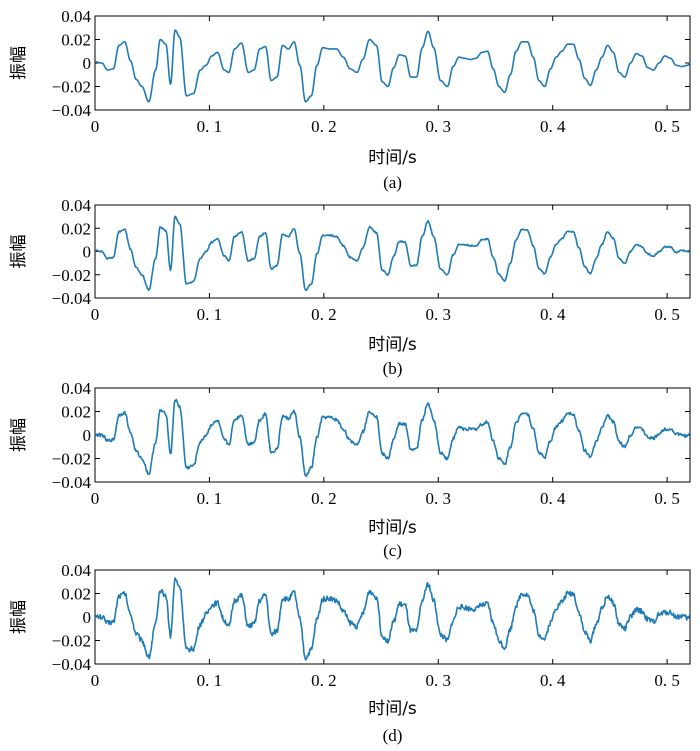 The height and width of the screenshot is (751, 700). I want to click on panel-label: (c), so click(392, 550).